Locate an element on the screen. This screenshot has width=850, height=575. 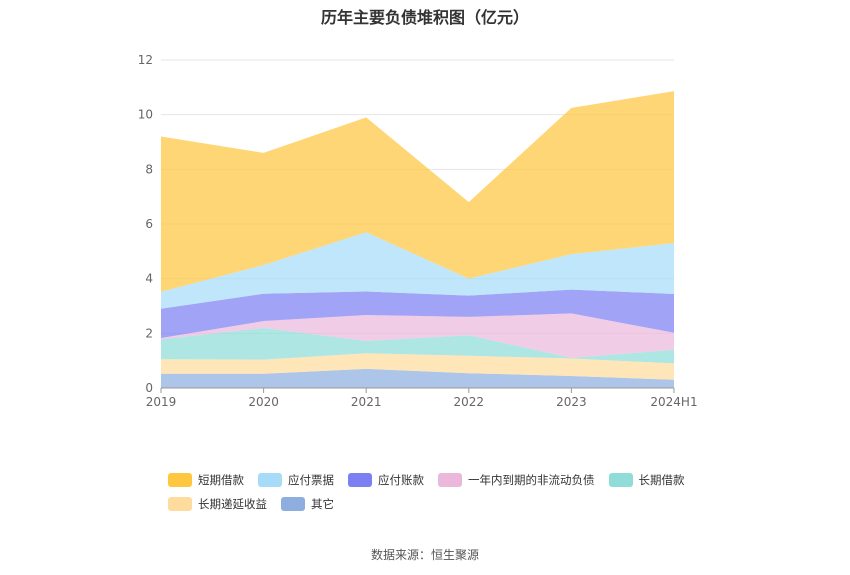
x-tick-label: 2020 is located at coordinates (263, 402).